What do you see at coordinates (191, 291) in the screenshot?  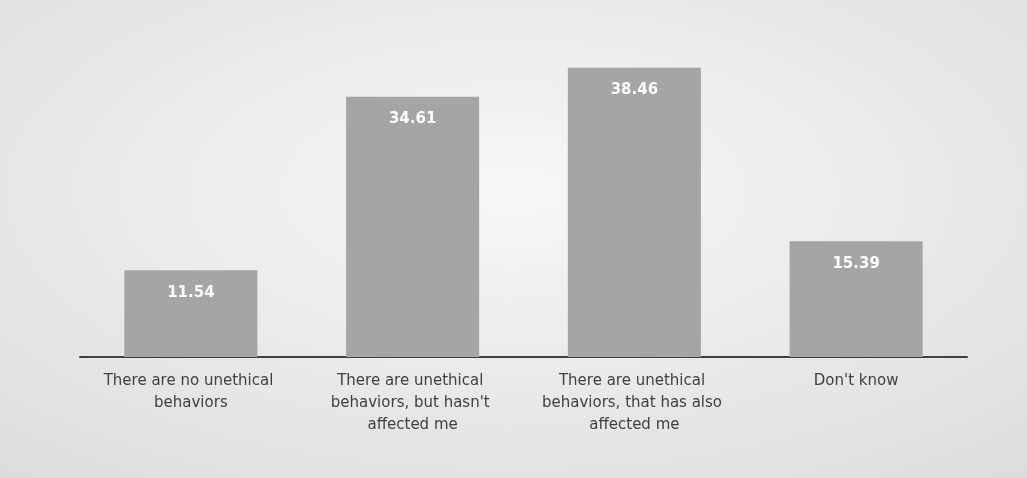 I see `data-label: 11.54` at bounding box center [191, 291].